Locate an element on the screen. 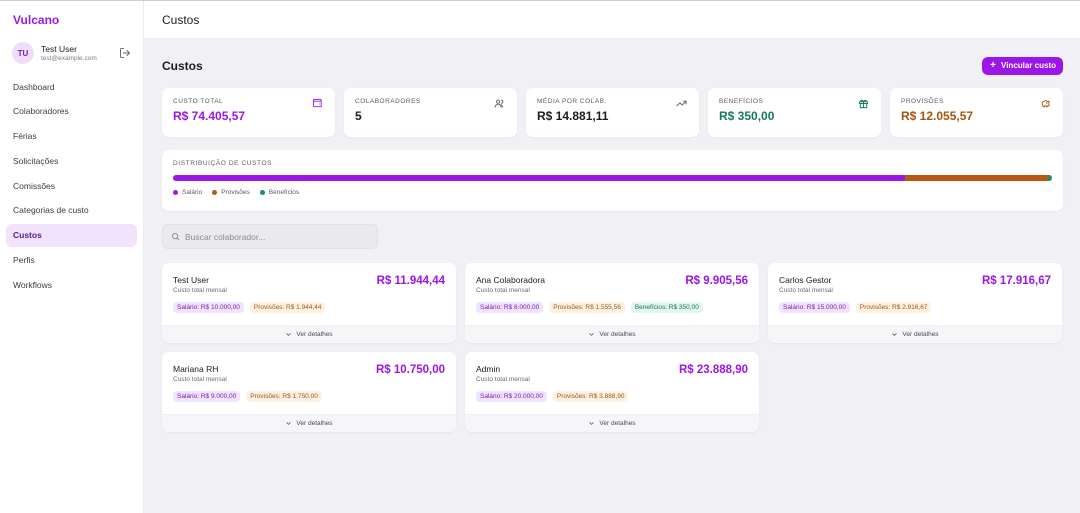 The image size is (1080, 513). add-cost-button: + Vincular custo is located at coordinates (1022, 65).